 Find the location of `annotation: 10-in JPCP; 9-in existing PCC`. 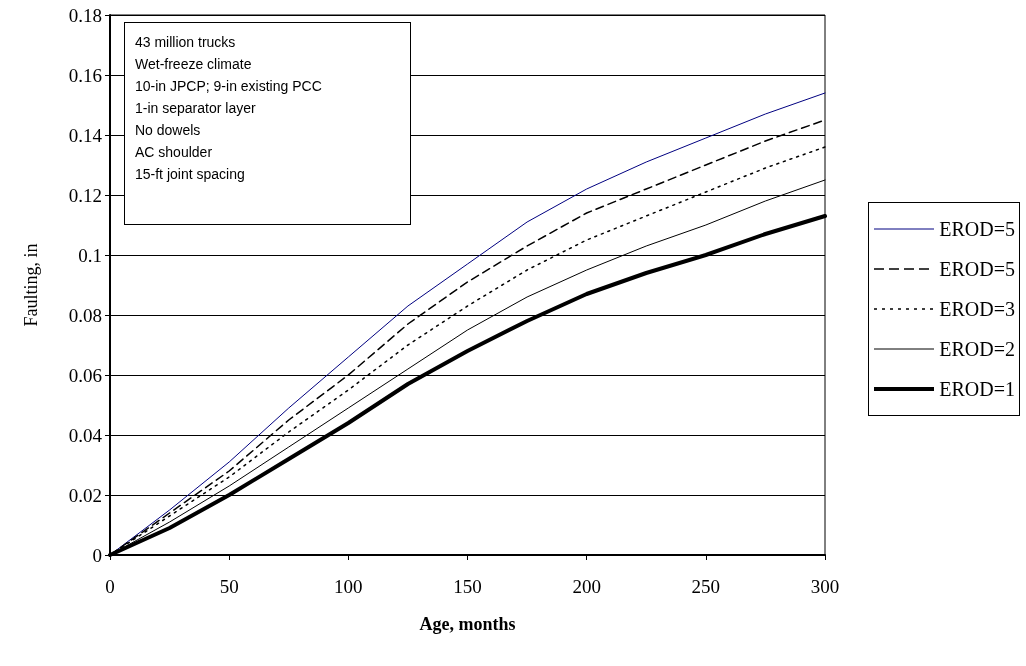

annotation: 10-in JPCP; 9-in existing PCC is located at coordinates (229, 86).